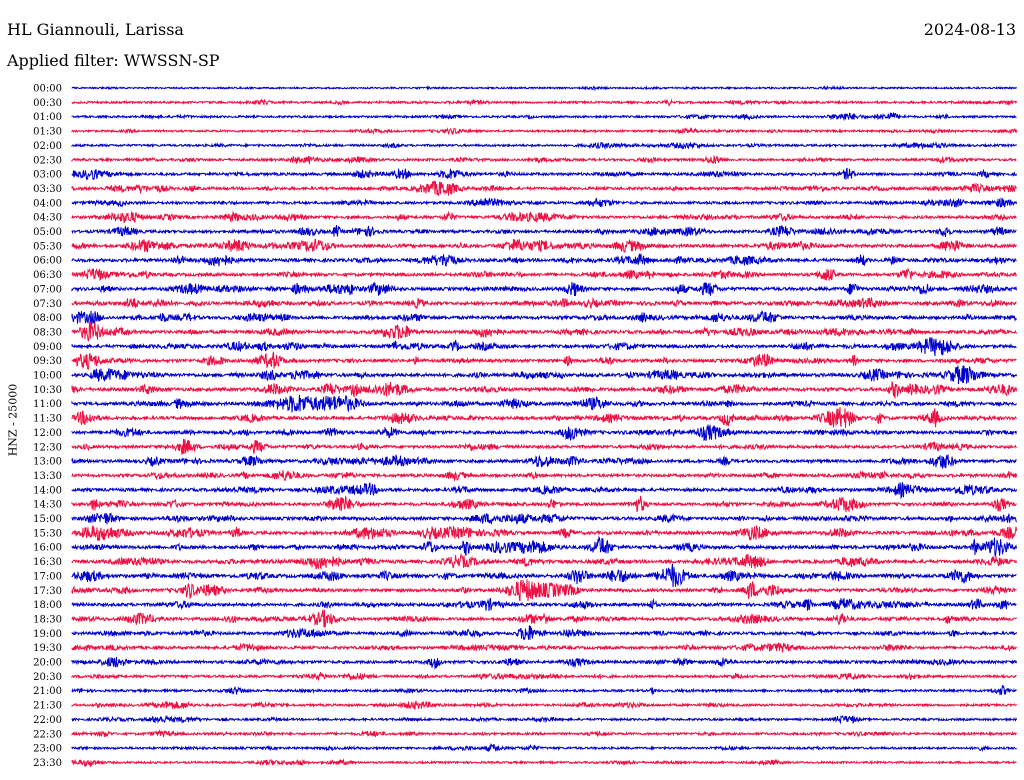 This screenshot has height=780, width=1024. I want to click on trace-label: 19:30, so click(47, 648).